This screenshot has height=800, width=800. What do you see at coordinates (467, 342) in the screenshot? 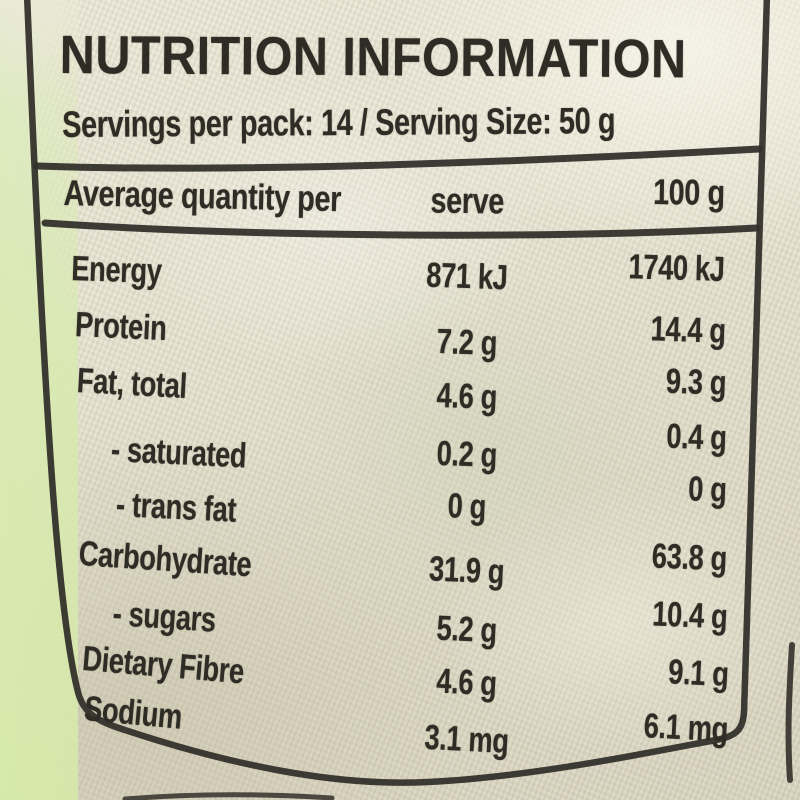
I see `row-protein-serve-value: 7.2 g` at bounding box center [467, 342].